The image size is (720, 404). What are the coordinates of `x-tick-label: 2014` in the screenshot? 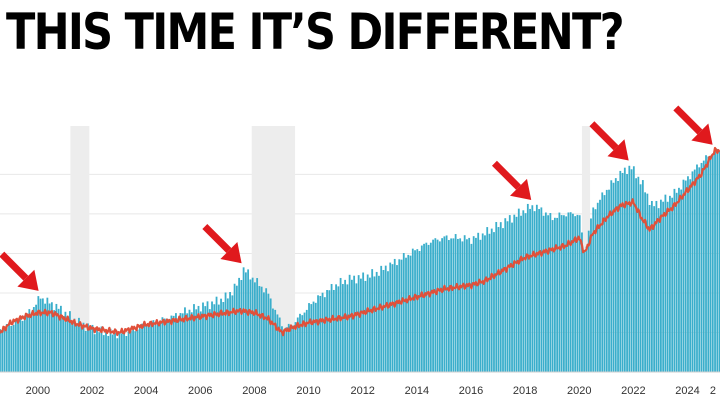 It's located at (417, 391).